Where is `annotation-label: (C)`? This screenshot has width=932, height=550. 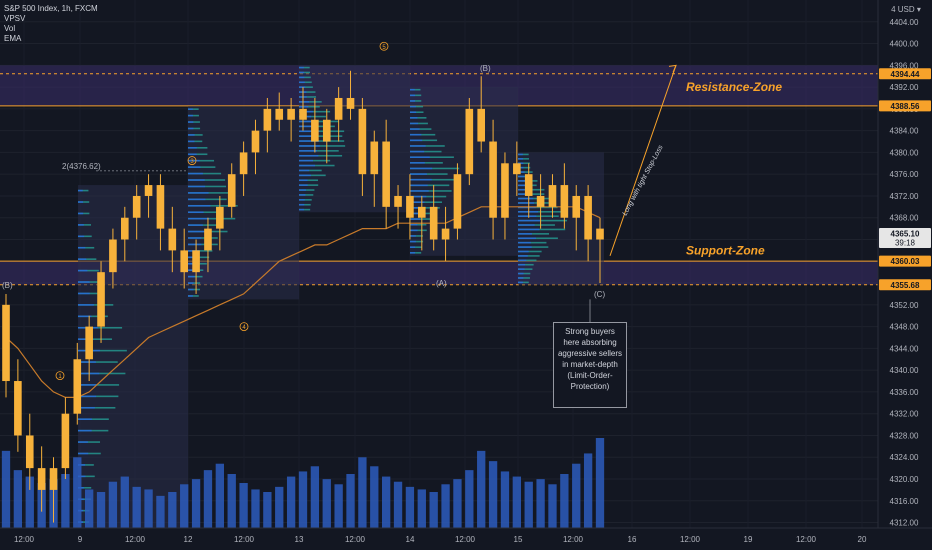
annotation-label: (C) is located at coordinates (599, 294).